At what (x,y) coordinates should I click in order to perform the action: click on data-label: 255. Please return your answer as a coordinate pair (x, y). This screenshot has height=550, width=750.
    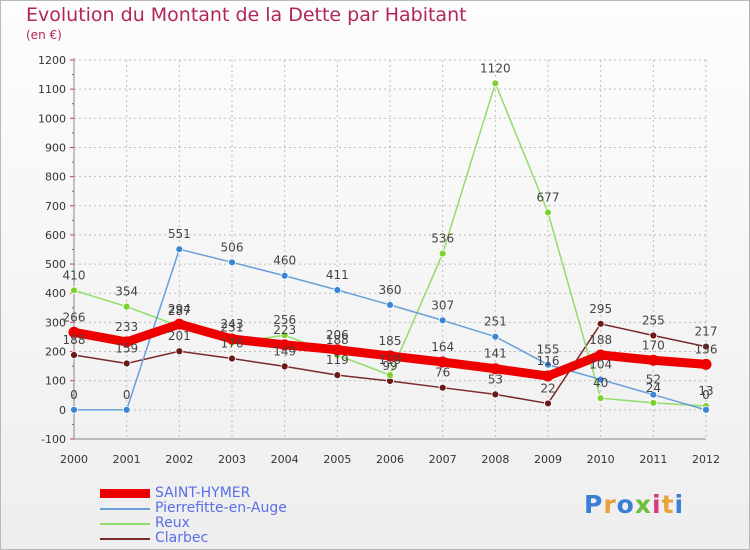
    Looking at the image, I should click on (653, 321).